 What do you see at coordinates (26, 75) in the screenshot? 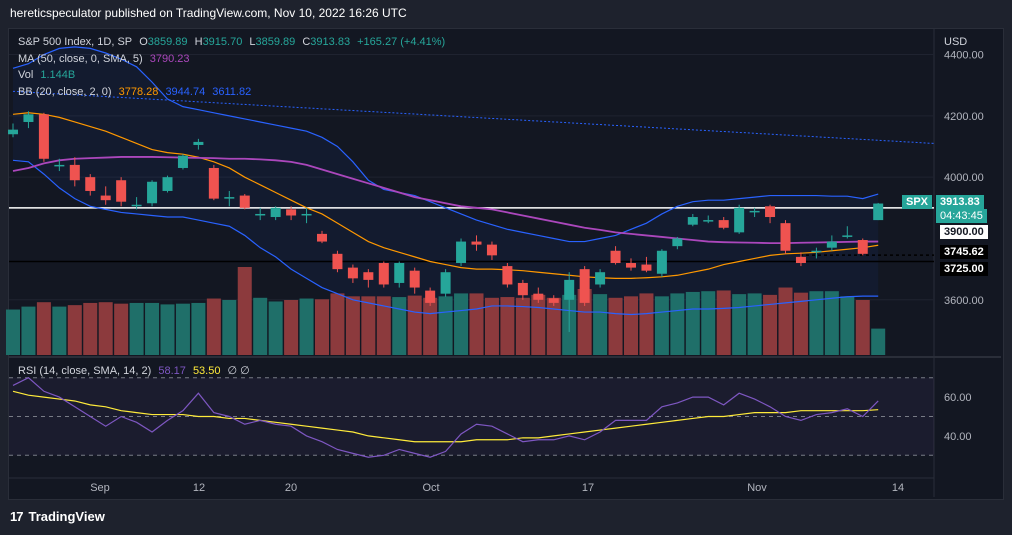
I see `vol-label: Vol` at bounding box center [26, 75].